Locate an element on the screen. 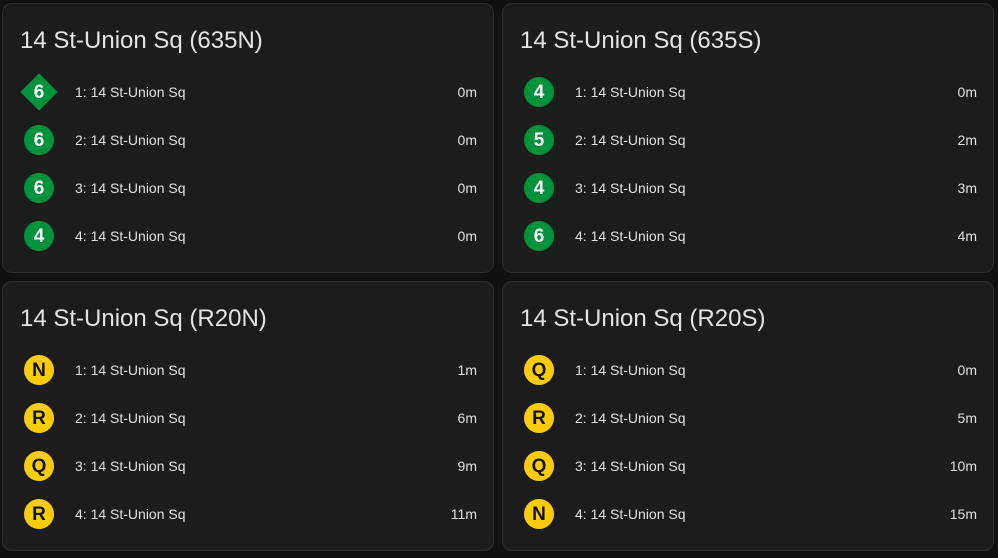  card-title: 14 St-Union Sq (R20N) is located at coordinates (143, 318).